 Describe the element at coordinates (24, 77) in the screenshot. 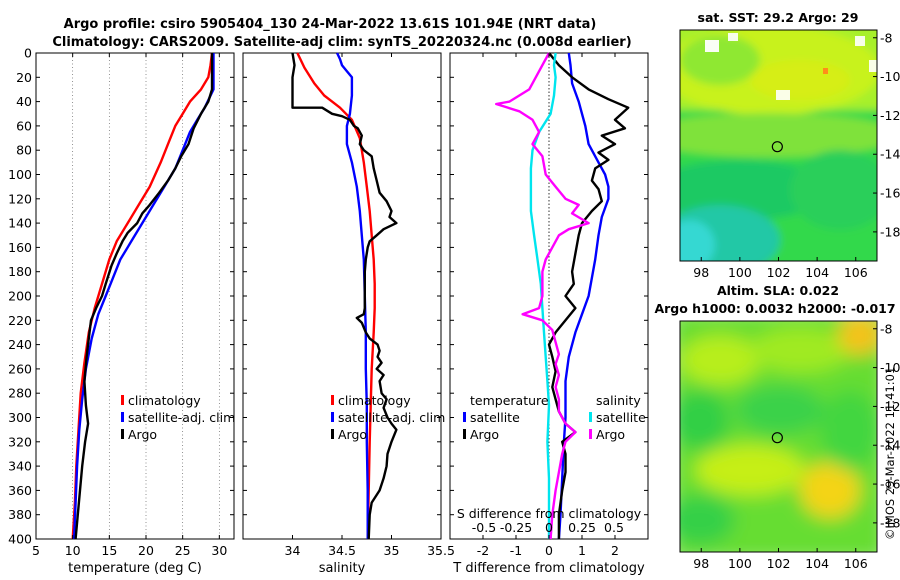

I see `y-tick-label: 20` at that location.